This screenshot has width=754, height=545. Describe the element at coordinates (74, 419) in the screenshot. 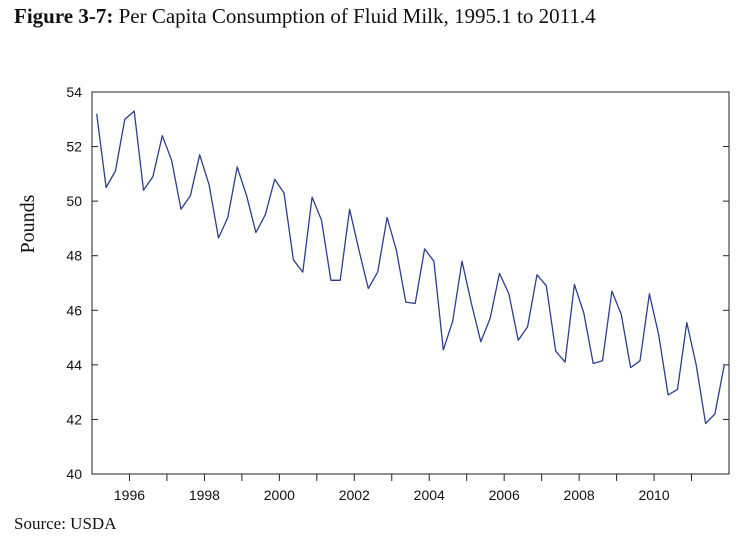

I see `y-tick-label: 42` at that location.